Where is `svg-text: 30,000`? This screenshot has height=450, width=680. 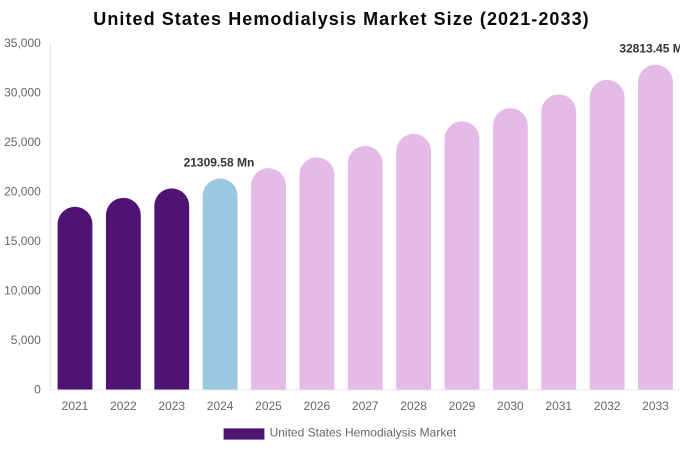 svg-text: 30,000 is located at coordinates (22, 92).